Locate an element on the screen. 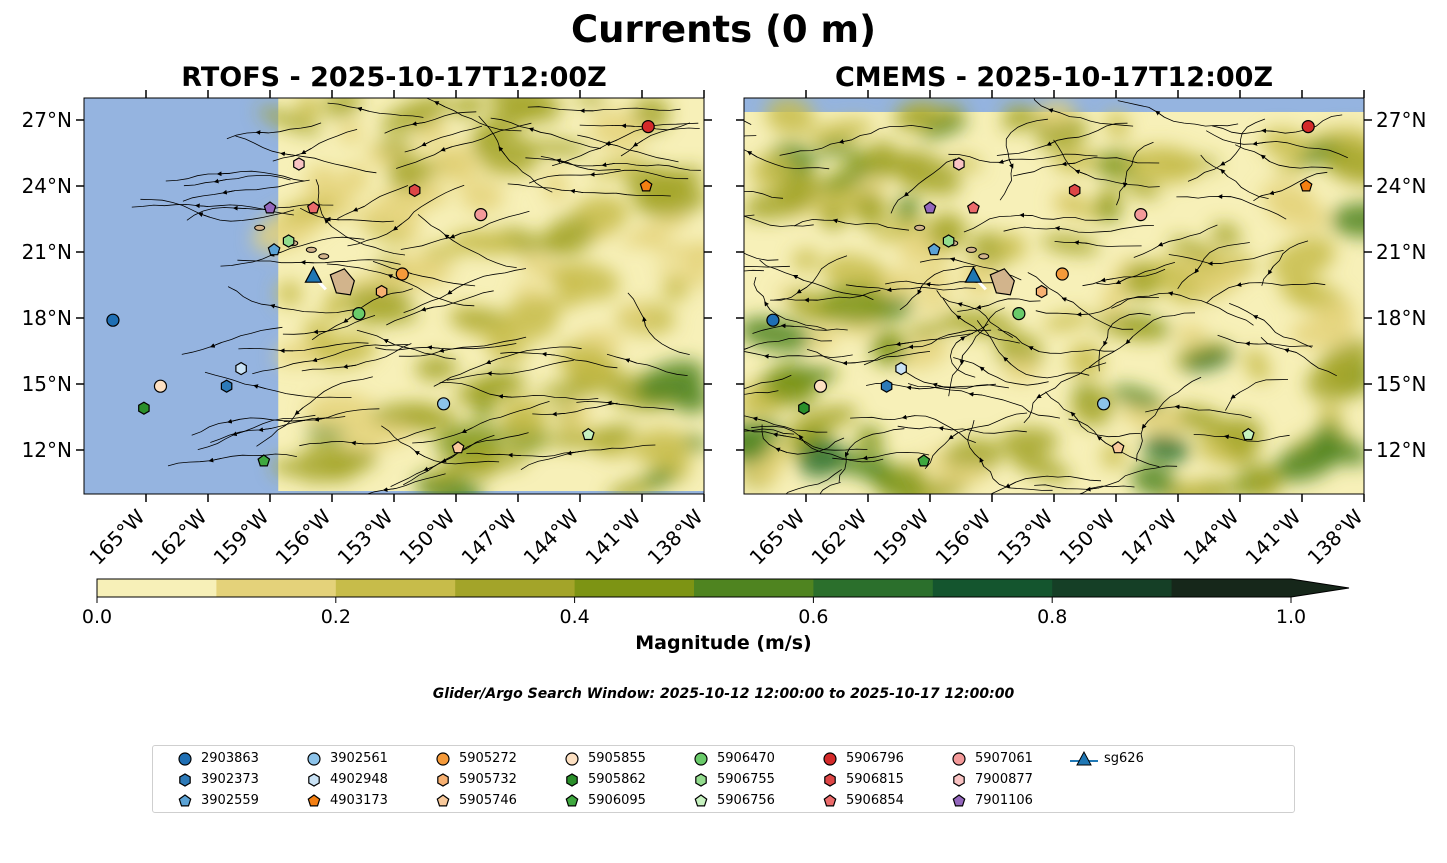  legend-triangle-icon is located at coordinates (1084, 758).